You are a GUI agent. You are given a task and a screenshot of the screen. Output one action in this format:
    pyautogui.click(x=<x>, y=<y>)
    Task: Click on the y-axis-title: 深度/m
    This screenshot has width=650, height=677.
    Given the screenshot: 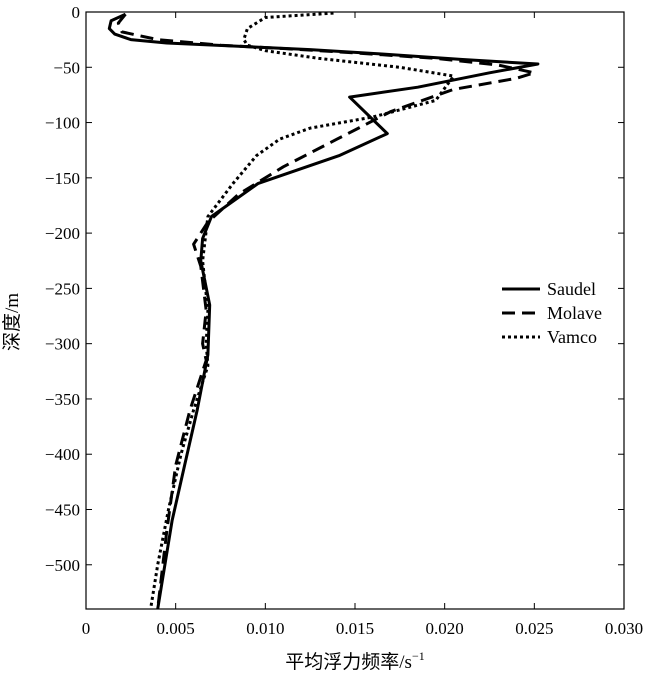 What is the action you would take?
    pyautogui.click(x=12, y=322)
    